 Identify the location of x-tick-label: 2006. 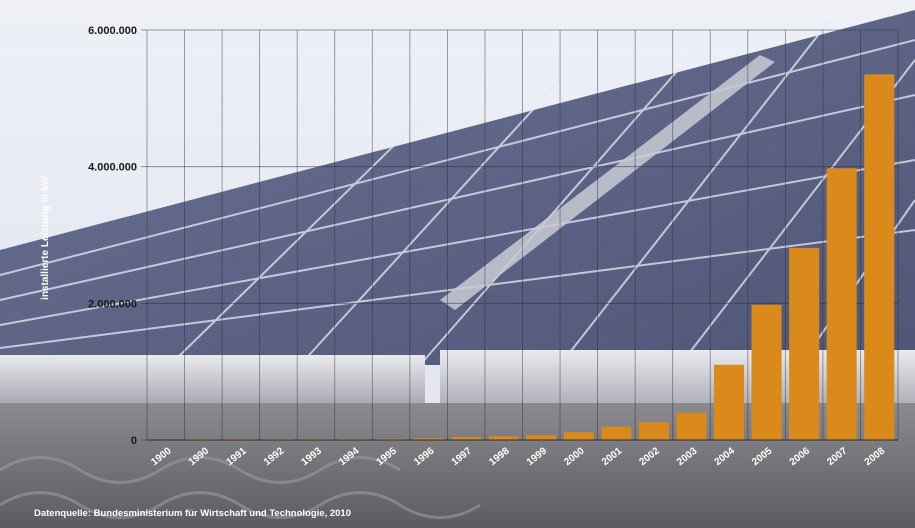
(800, 456).